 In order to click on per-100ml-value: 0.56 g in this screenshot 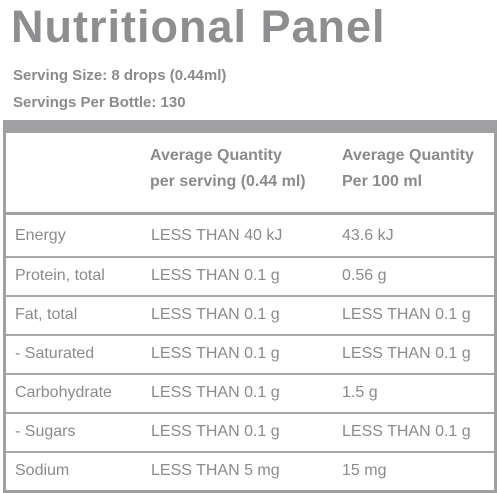, I will do `click(364, 275)`.